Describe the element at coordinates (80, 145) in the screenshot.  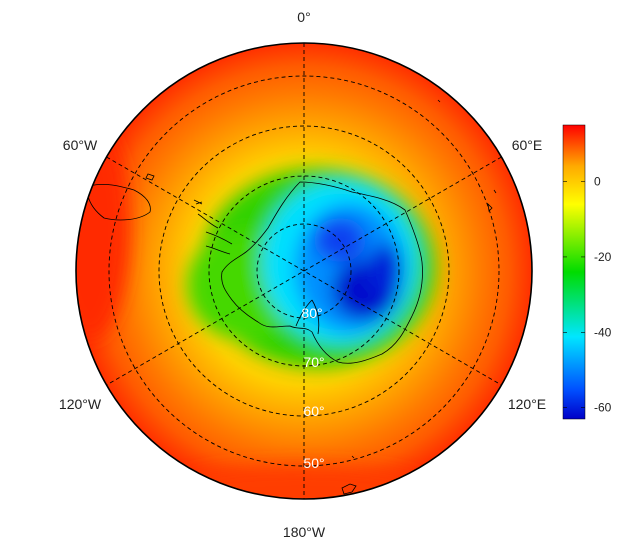
I see `longitude-label-upper-left: 60°W` at that location.